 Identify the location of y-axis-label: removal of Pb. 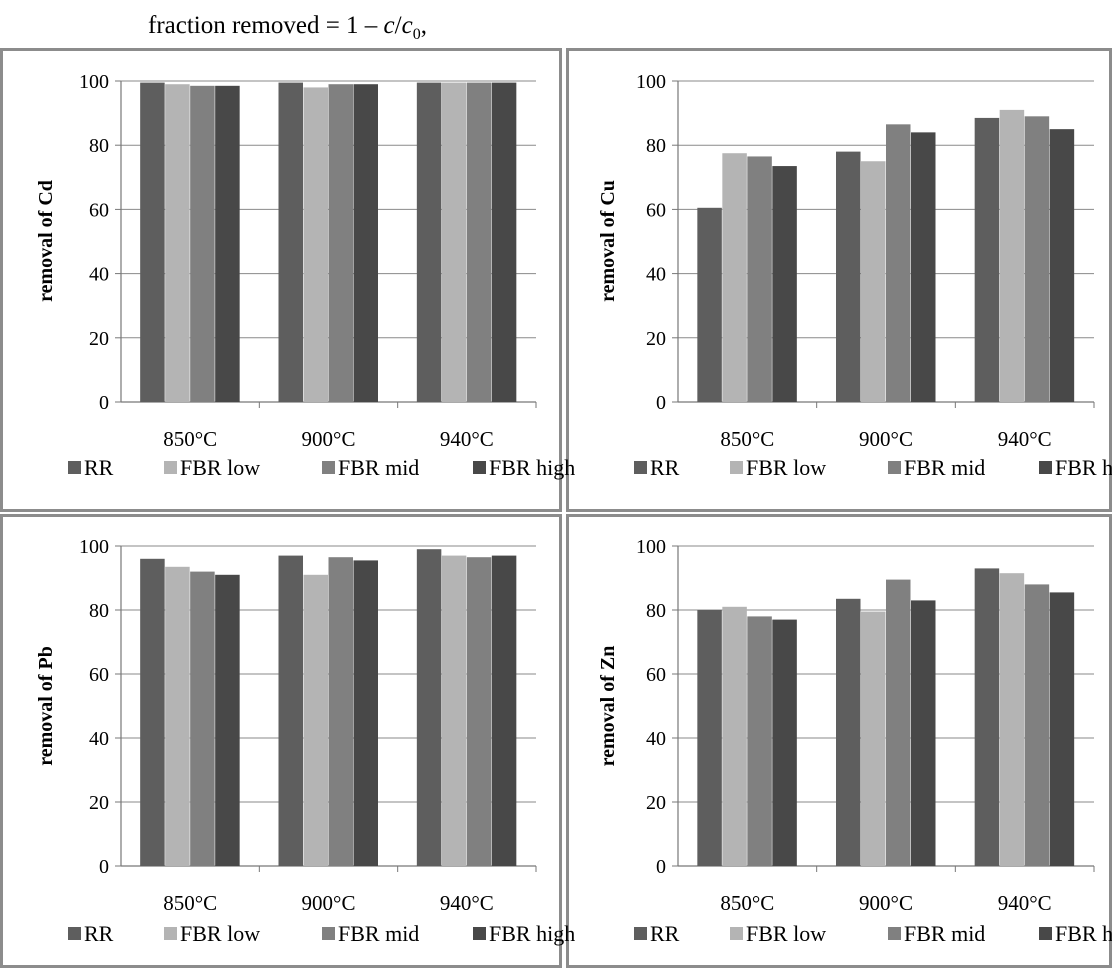
(46, 706).